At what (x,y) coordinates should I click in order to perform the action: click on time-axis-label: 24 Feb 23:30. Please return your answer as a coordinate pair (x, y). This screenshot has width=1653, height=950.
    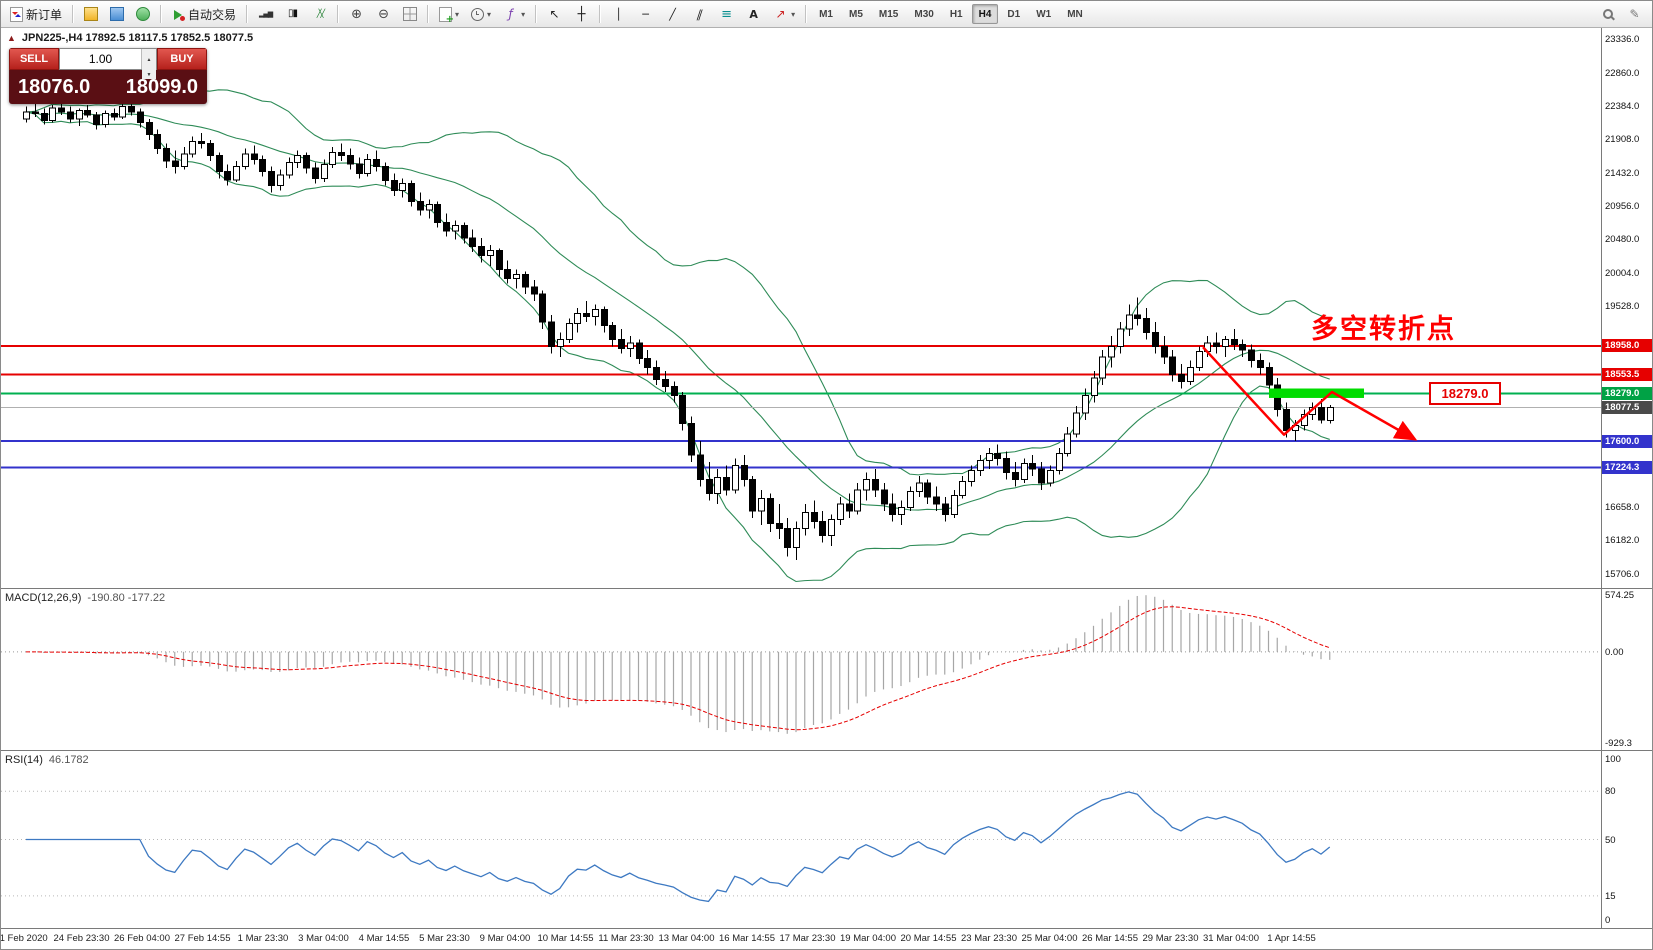
    Looking at the image, I should click on (81, 938).